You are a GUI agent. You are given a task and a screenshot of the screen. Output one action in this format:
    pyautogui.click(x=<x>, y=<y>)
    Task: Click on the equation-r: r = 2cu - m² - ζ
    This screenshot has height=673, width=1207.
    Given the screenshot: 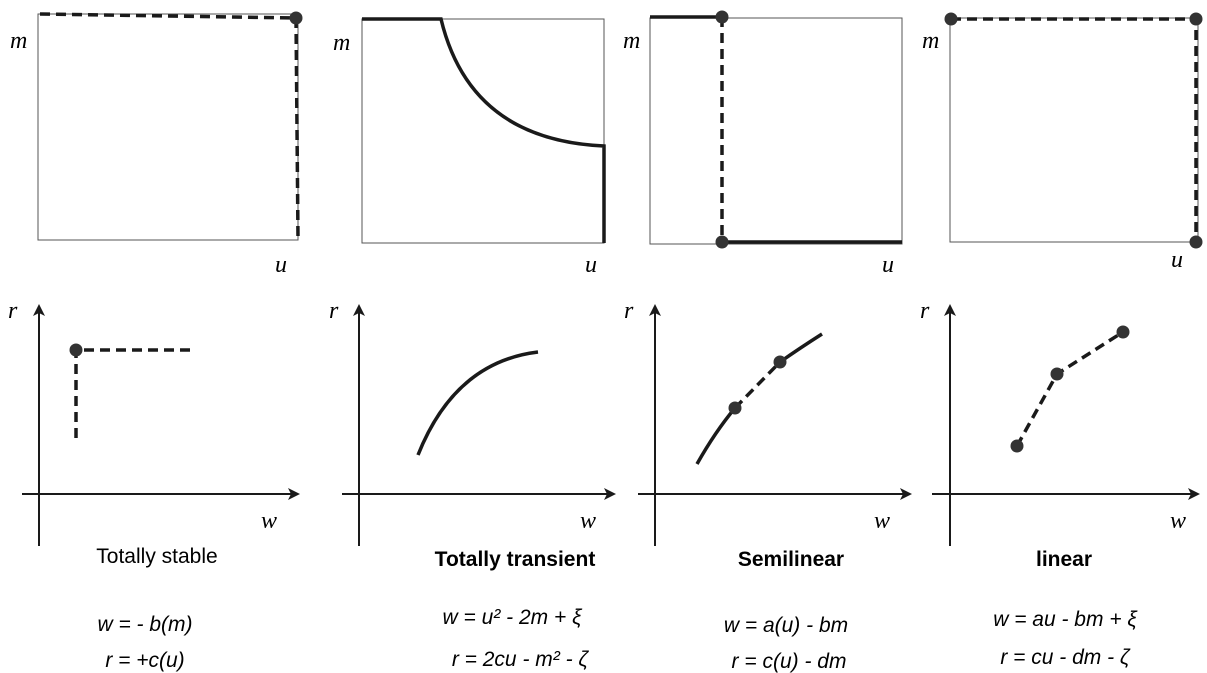 What is the action you would take?
    pyautogui.click(x=521, y=659)
    